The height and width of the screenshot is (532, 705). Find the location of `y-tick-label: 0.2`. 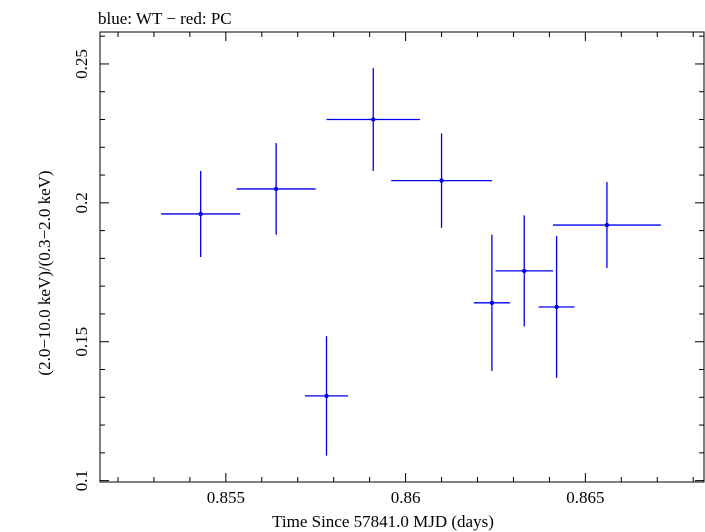

y-tick-label: 0.2 is located at coordinates (81, 202).